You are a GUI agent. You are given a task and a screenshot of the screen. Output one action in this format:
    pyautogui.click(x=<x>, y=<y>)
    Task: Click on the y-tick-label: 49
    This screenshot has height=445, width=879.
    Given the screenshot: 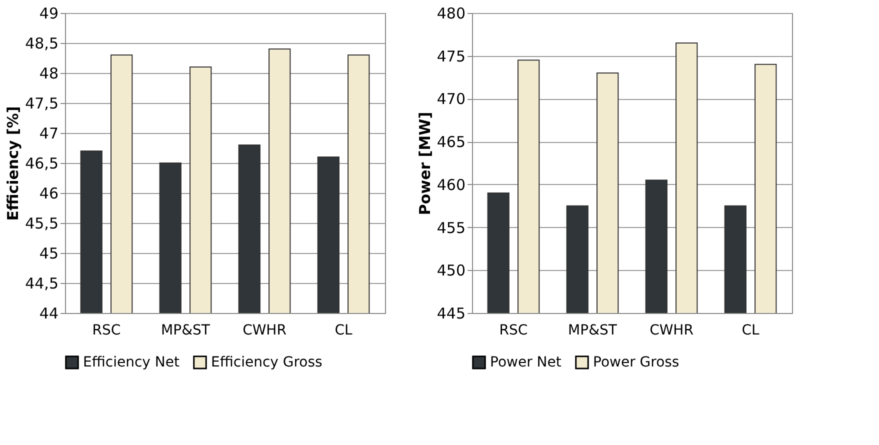 What is the action you would take?
    pyautogui.click(x=48, y=13)
    